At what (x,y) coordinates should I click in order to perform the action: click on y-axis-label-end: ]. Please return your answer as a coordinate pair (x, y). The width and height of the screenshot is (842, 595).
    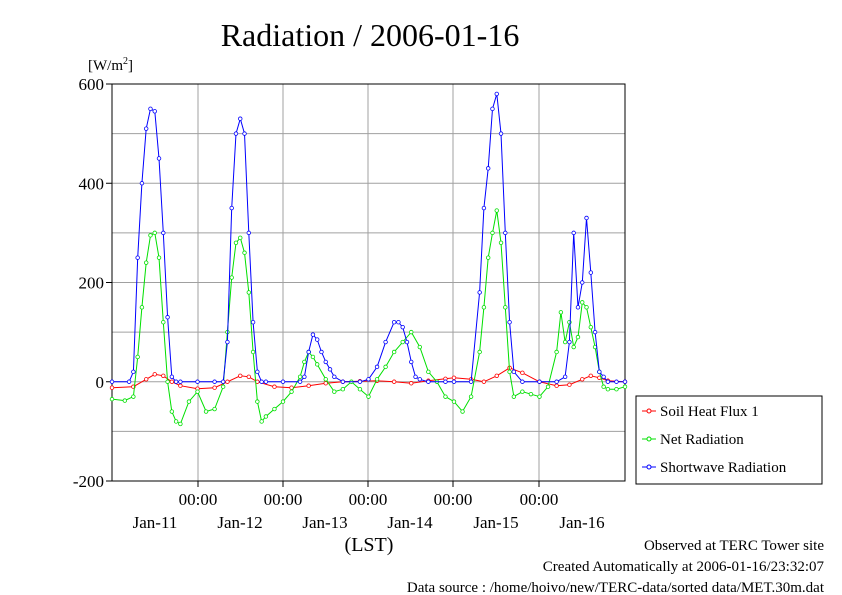
    Looking at the image, I should click on (130, 66).